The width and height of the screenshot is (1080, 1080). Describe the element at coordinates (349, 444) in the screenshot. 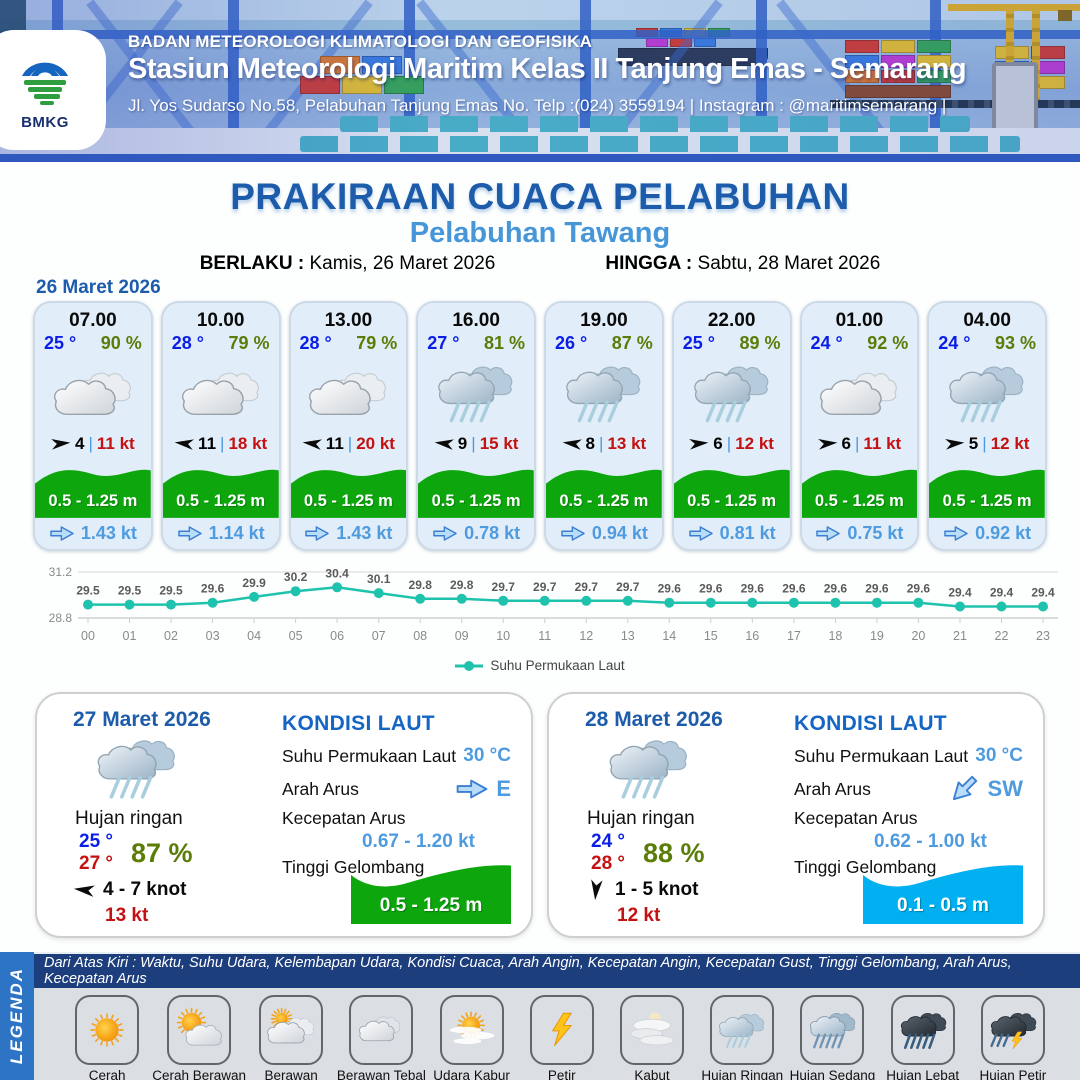

I see `card-wind: 11 | 20 kt` at that location.